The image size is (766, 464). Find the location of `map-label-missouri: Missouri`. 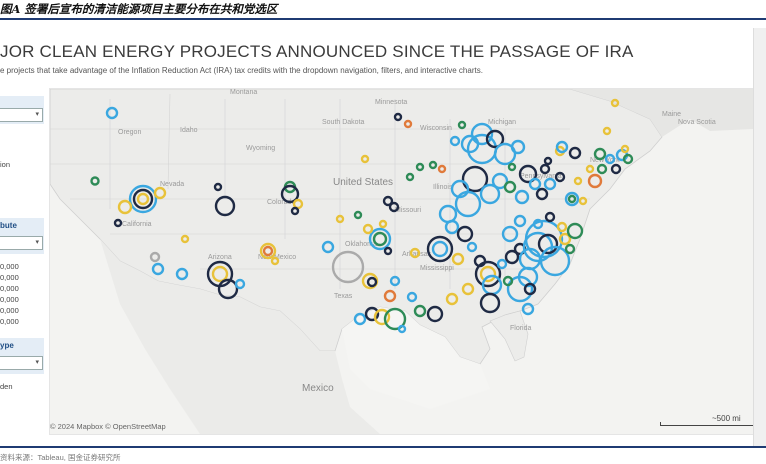

map-label-missouri: Missouri is located at coordinates (408, 210).